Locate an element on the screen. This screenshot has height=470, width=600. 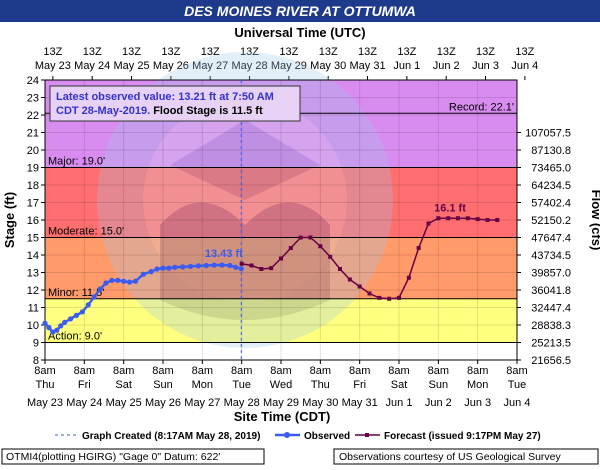
utc-date-label: May 28 is located at coordinates (249, 66).